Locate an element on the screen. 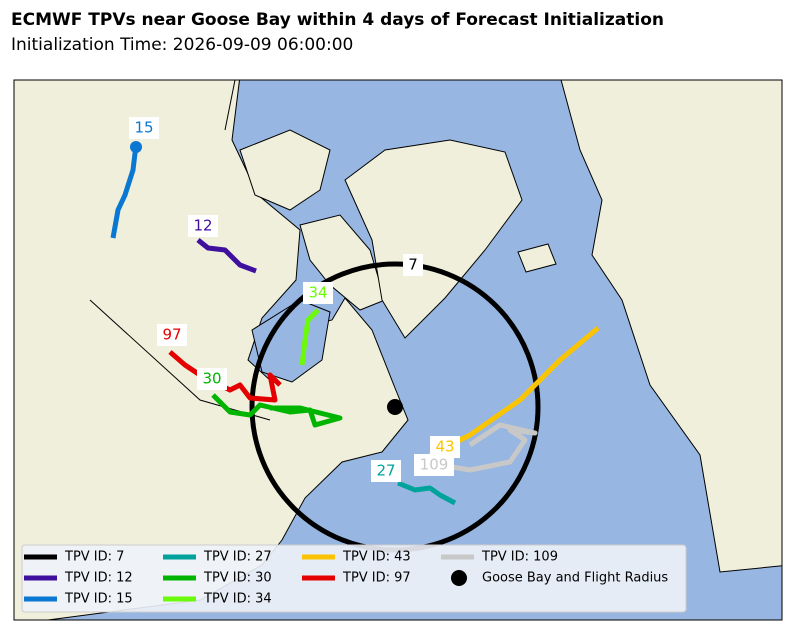 This screenshot has height=629, width=791. legend-label: TPV ID: 15 is located at coordinates (98, 599).